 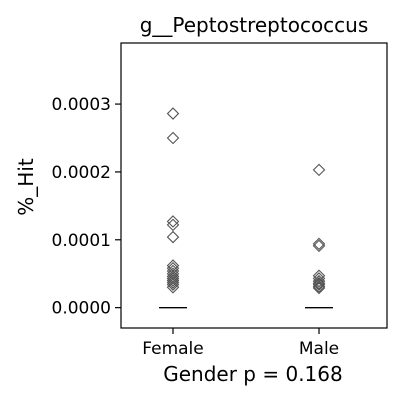 What do you see at coordinates (252, 374) in the screenshot?
I see `x-axis-label: Gender p = 0.168` at bounding box center [252, 374].